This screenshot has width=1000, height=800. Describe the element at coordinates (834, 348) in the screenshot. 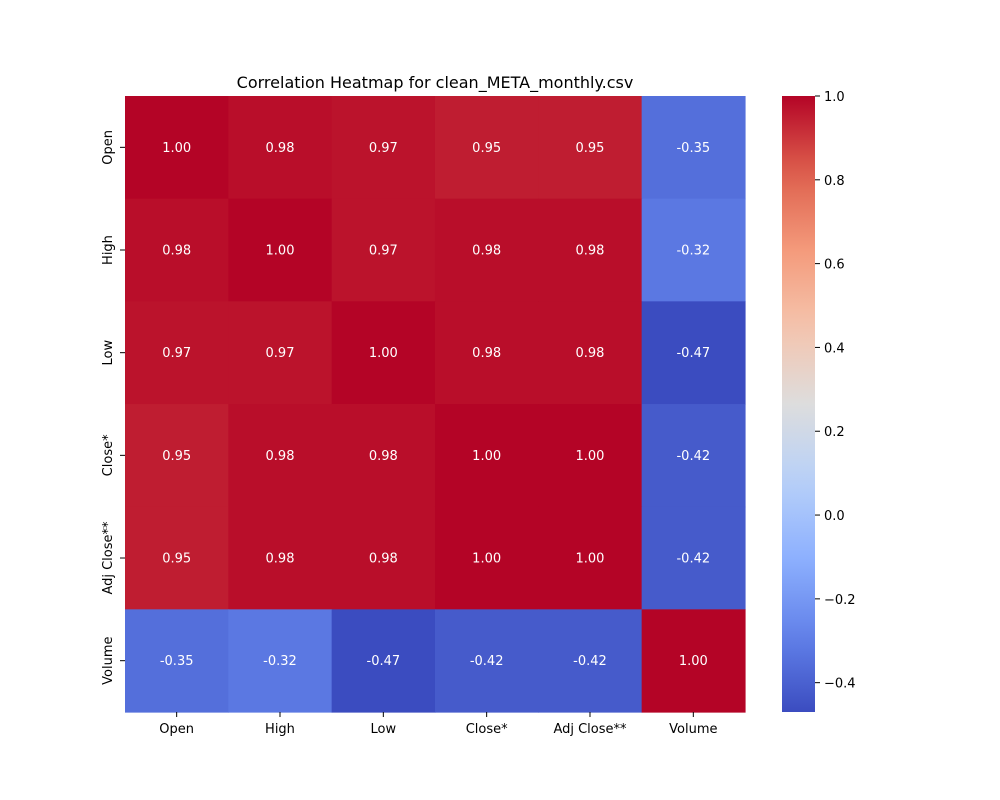

I see `colorbar-tick-label: 0.4` at that location.